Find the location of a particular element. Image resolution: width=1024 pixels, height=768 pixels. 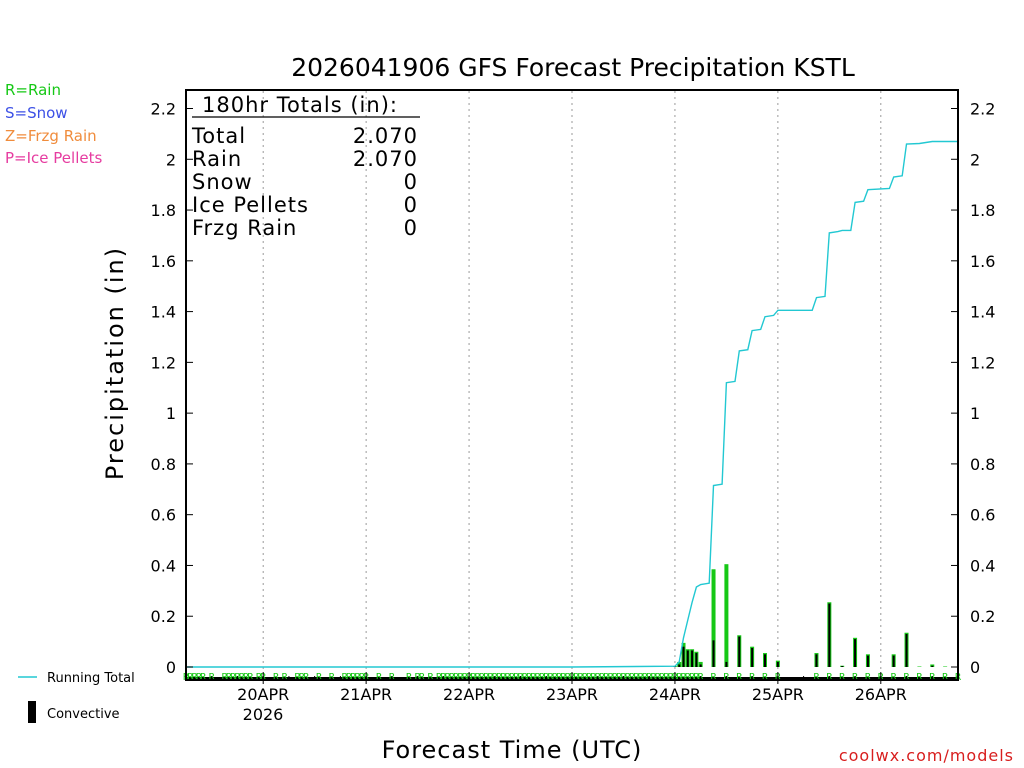

y-tick-label-left: 1.6 is located at coordinates (163, 261).